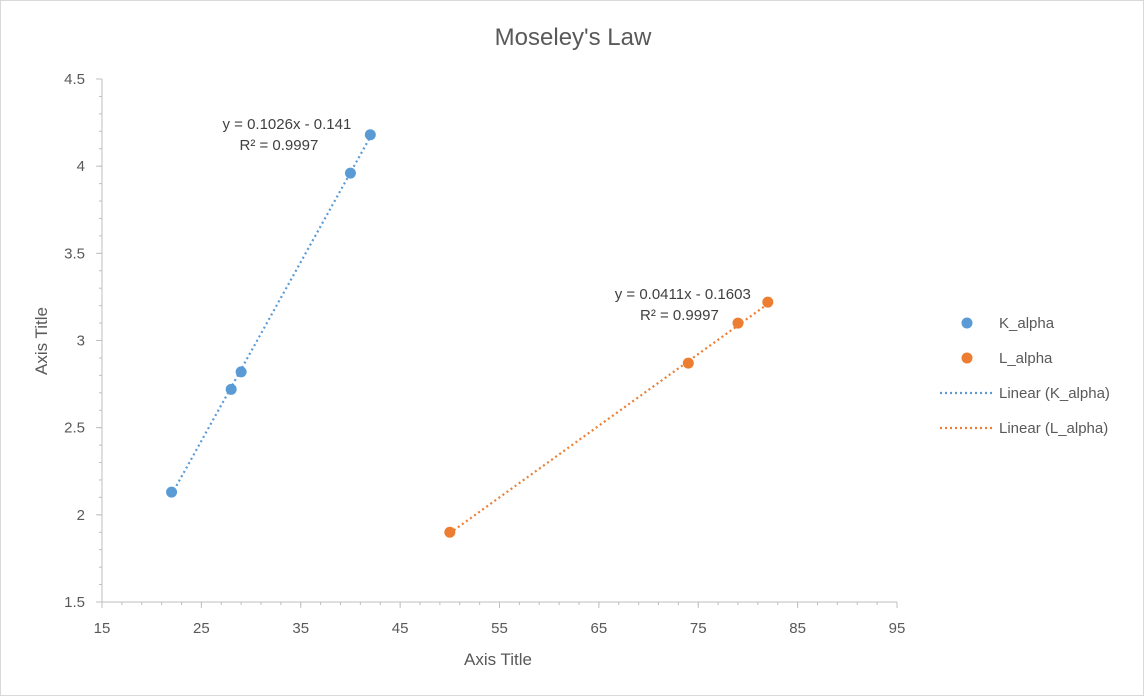 The image size is (1144, 700). Describe the element at coordinates (300, 628) in the screenshot. I see `x-tick-label: 35` at that location.